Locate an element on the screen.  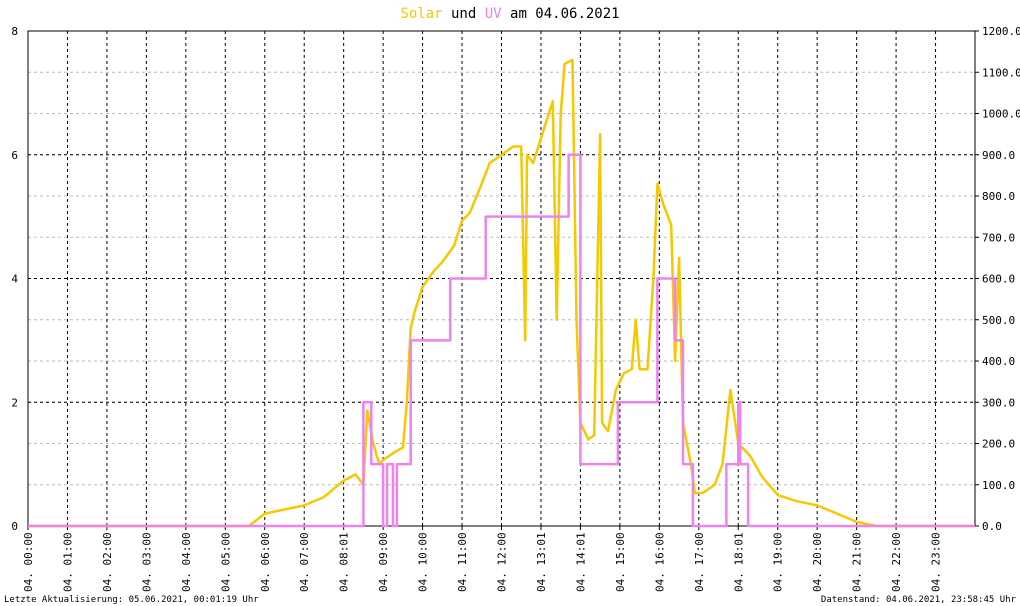
y2-tick-label: 1200.0 is located at coordinates (1001, 31).